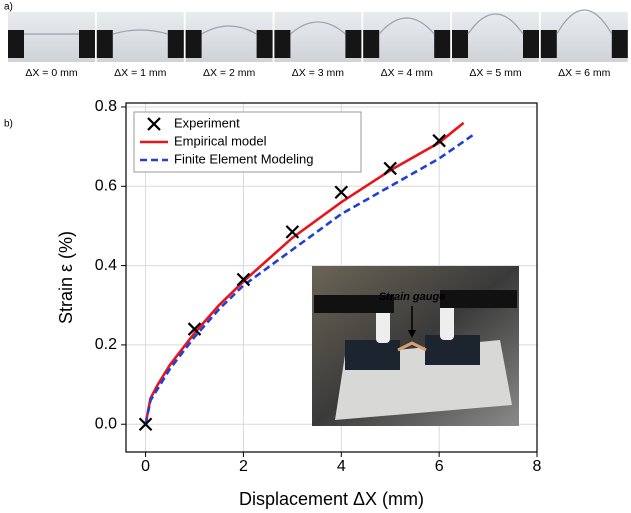 This screenshot has width=631, height=513. I want to click on x-tick-label: 2, so click(243, 466).